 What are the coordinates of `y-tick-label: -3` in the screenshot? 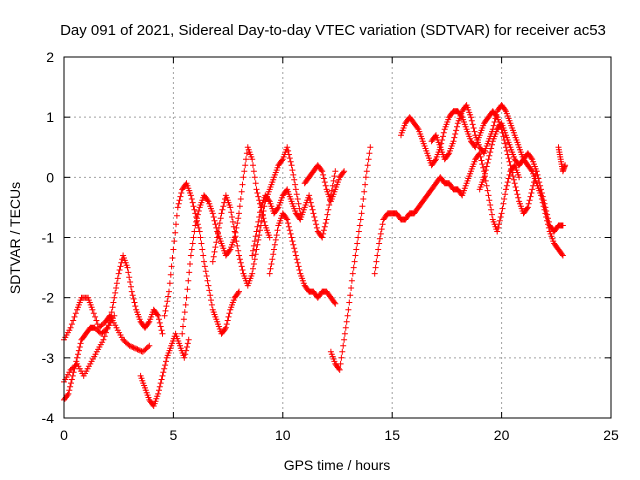 It's located at (48, 358).